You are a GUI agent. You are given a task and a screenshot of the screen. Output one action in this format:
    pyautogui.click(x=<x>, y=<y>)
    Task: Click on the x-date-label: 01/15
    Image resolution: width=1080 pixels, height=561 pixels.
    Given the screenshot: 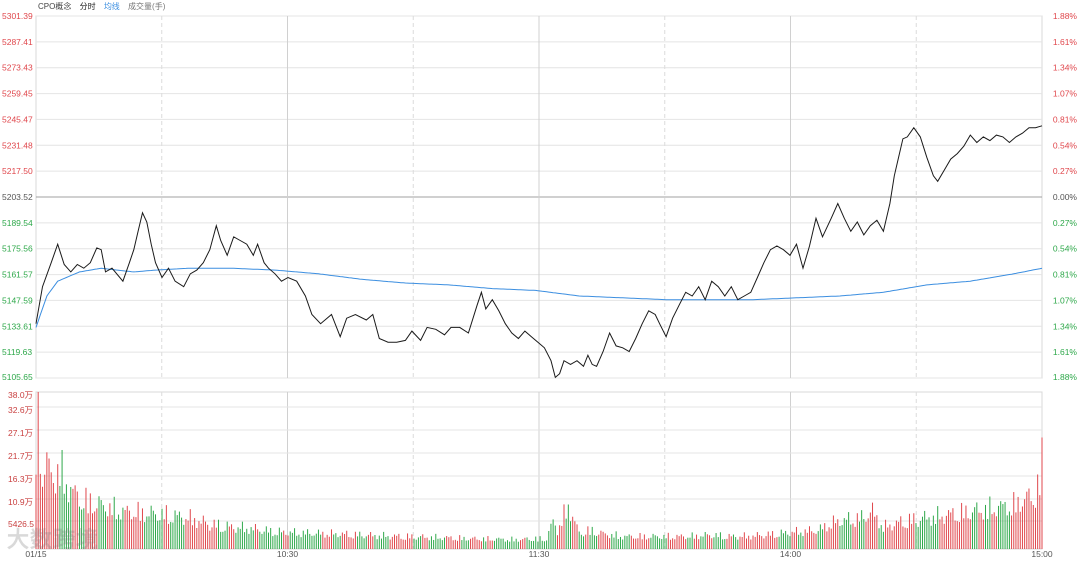 What is the action you would take?
    pyautogui.click(x=36, y=554)
    